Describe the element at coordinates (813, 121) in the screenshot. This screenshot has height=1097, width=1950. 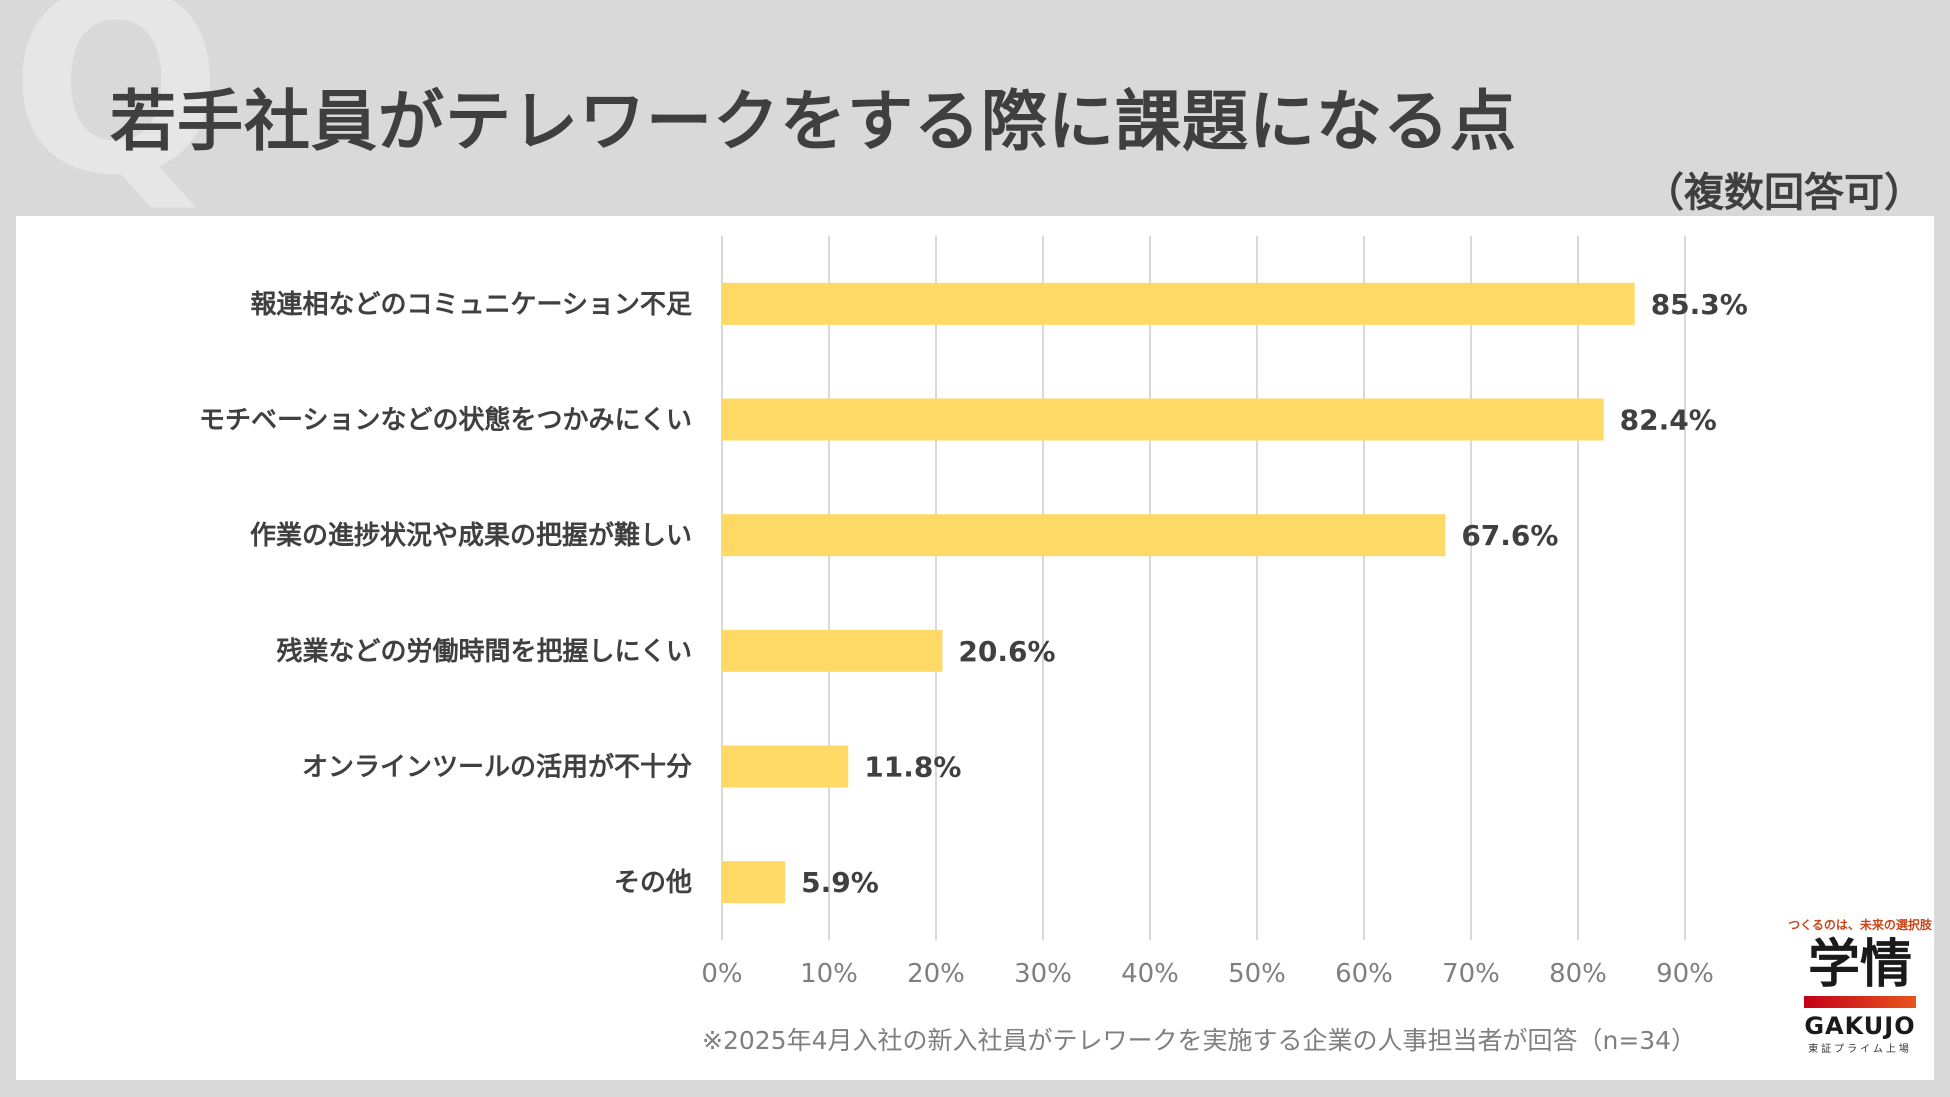
I see `page-title: 若手社員がテレワークをする際に課題になる点` at that location.